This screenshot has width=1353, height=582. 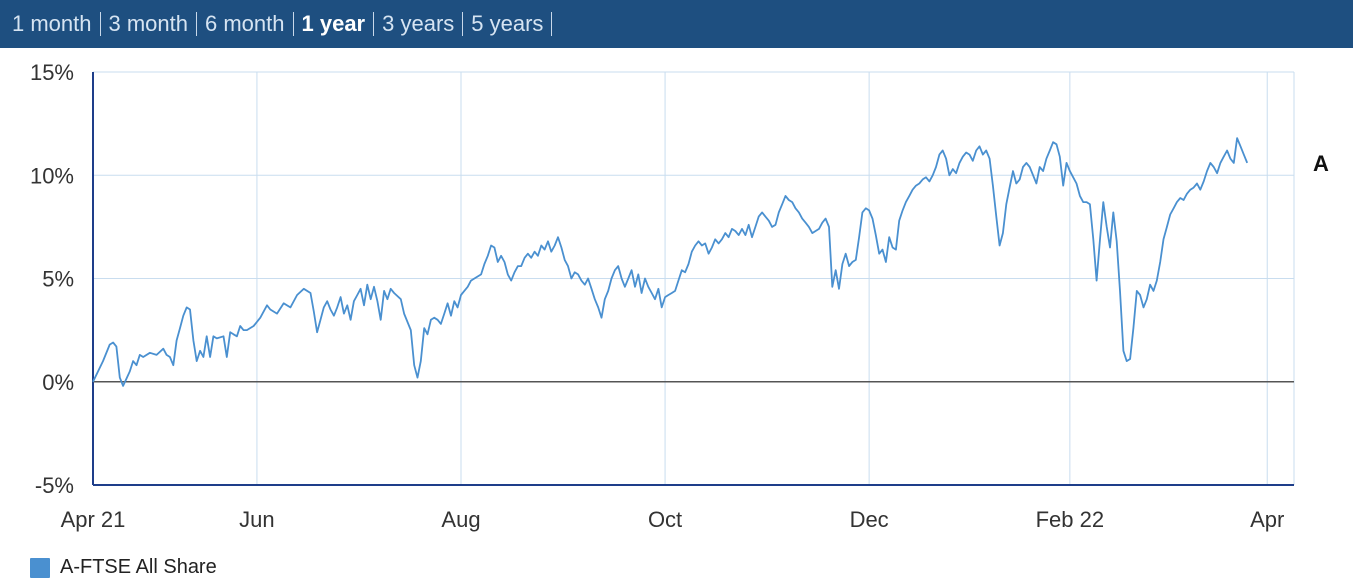 I want to click on y-tick-label: 5%, so click(x=58, y=279).